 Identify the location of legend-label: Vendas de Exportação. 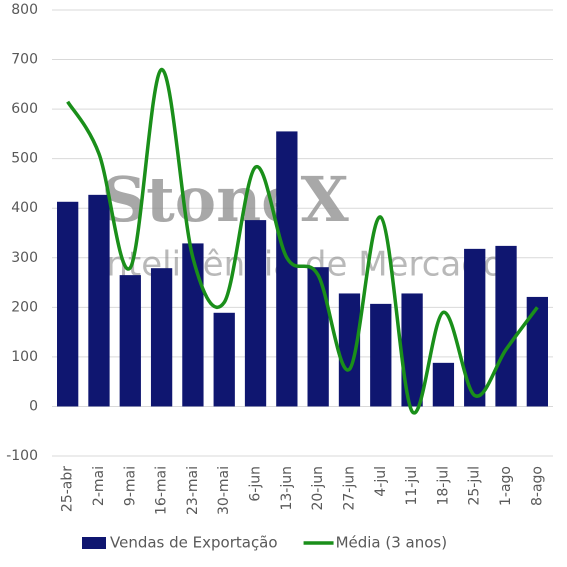
(194, 543).